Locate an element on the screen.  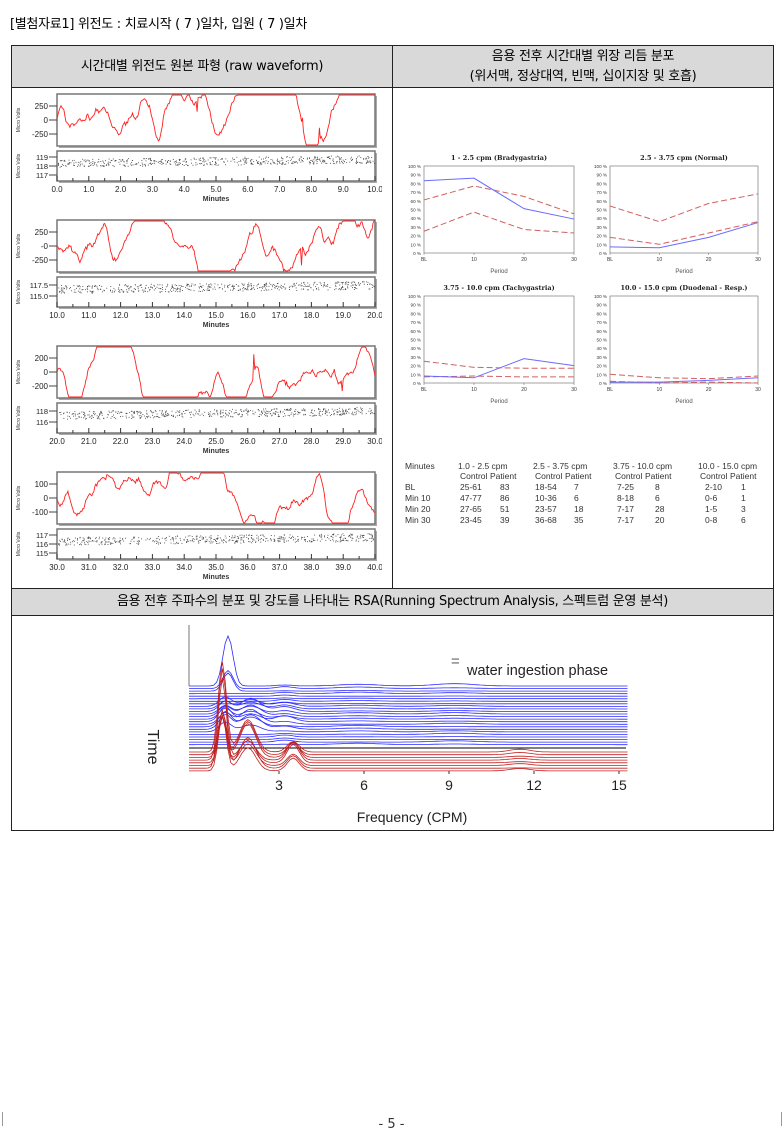
table-header: 2.5 - 3.75 cpm is located at coordinates (560, 466).